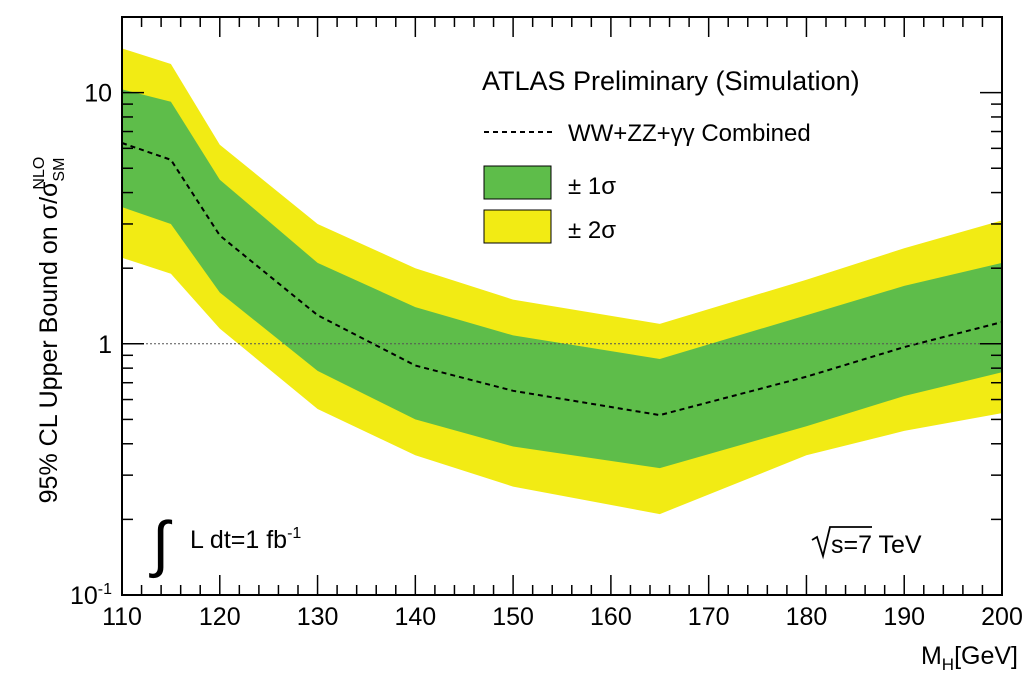  I want to click on x-tick-label: 200, so click(1002, 617).